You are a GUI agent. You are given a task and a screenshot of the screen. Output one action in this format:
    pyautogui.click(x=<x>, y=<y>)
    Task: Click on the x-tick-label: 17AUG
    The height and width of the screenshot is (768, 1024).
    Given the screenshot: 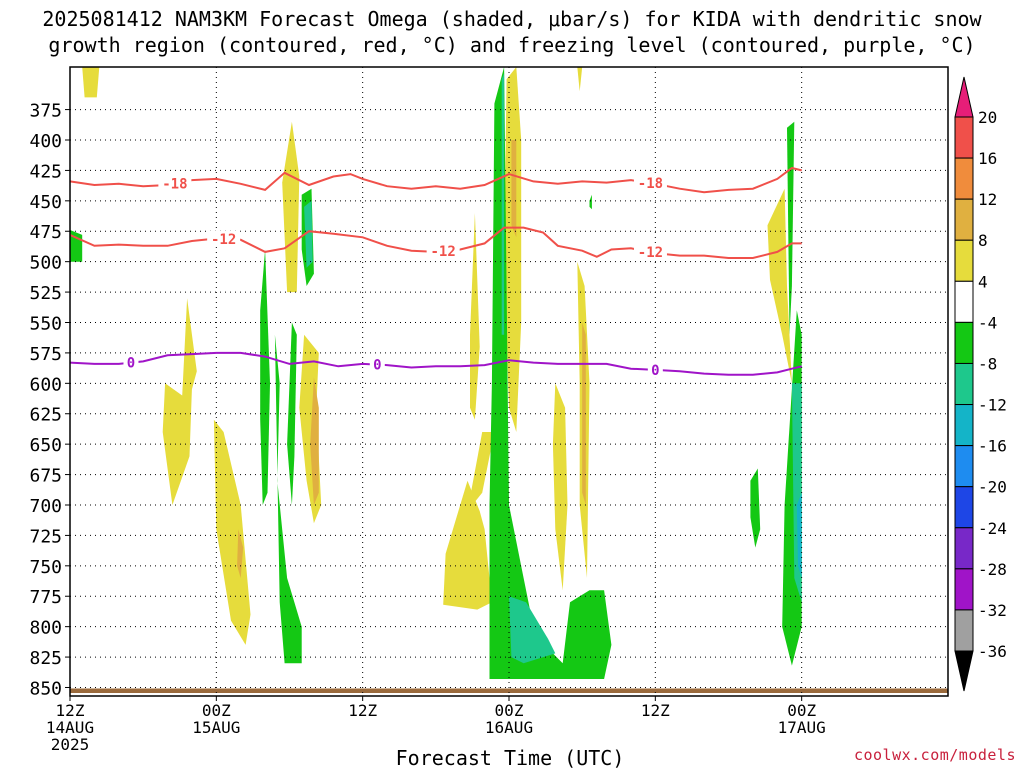 What is the action you would take?
    pyautogui.click(x=802, y=727)
    